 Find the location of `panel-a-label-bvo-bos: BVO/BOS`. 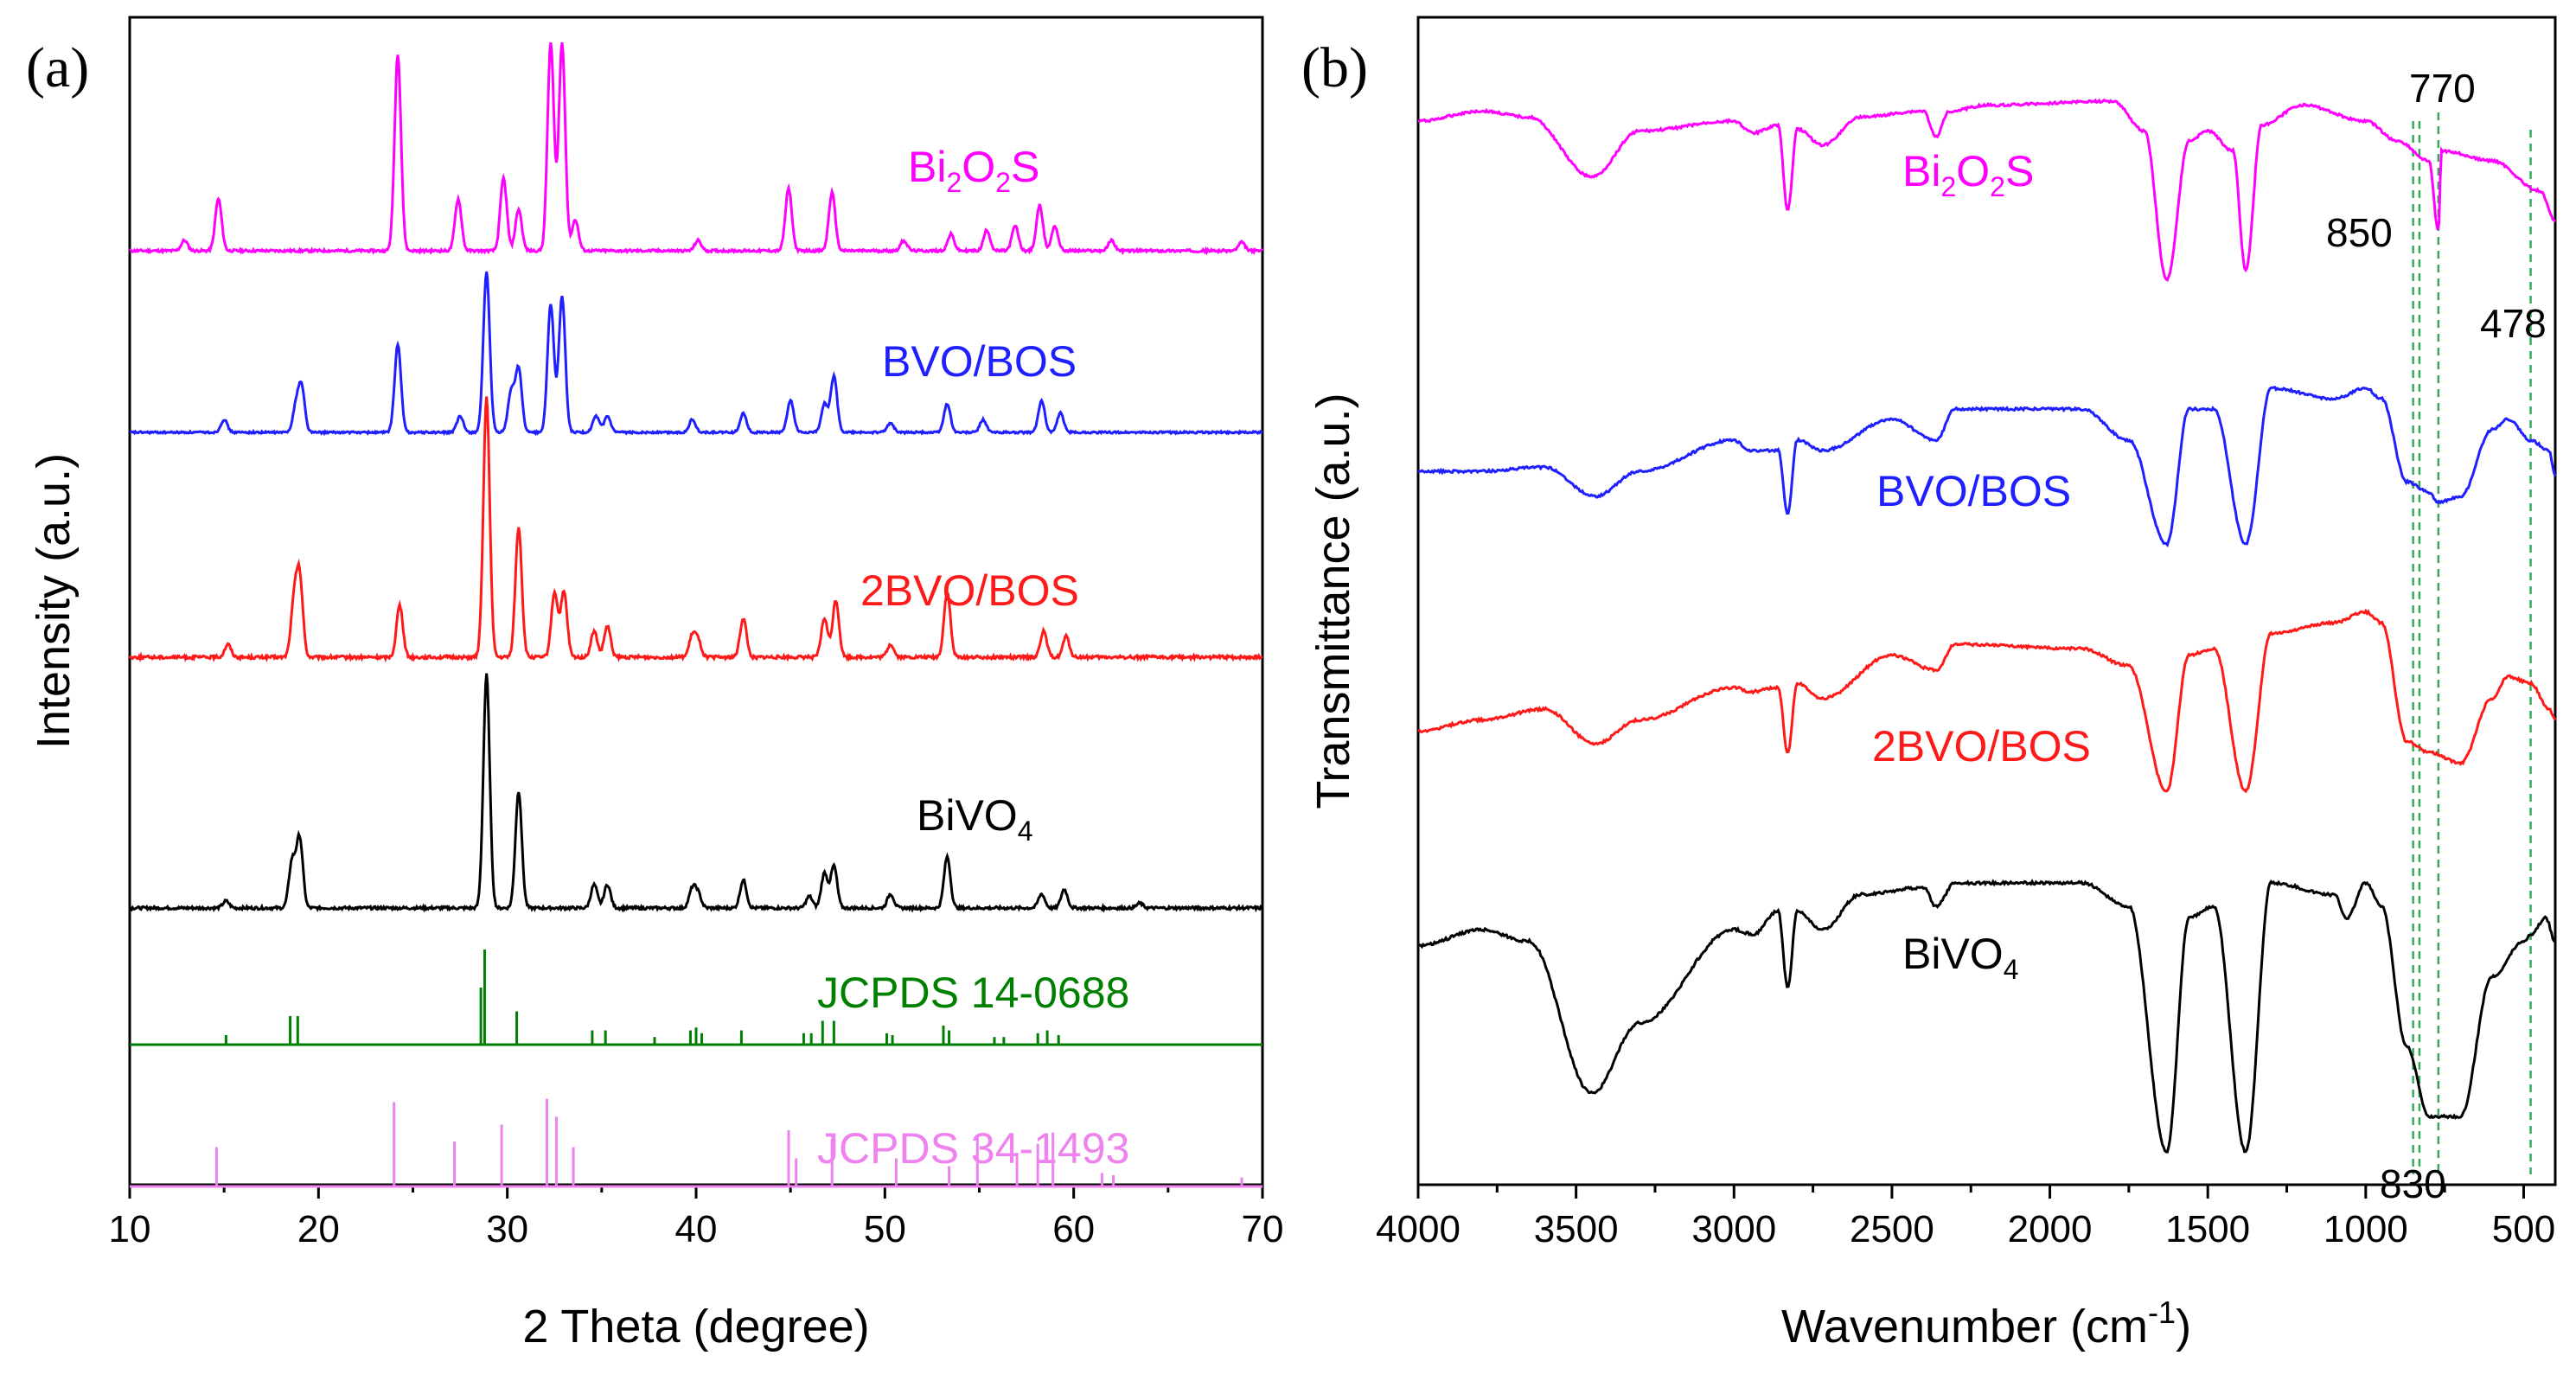

panel-a-label-bvo-bos: BVO/BOS is located at coordinates (980, 361).